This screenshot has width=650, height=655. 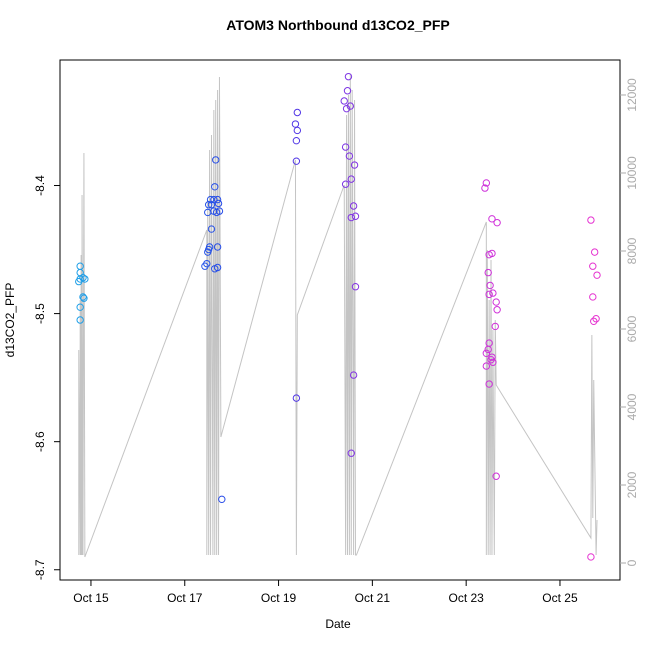 What do you see at coordinates (338, 624) in the screenshot?
I see `x-axis-label: Date` at bounding box center [338, 624].